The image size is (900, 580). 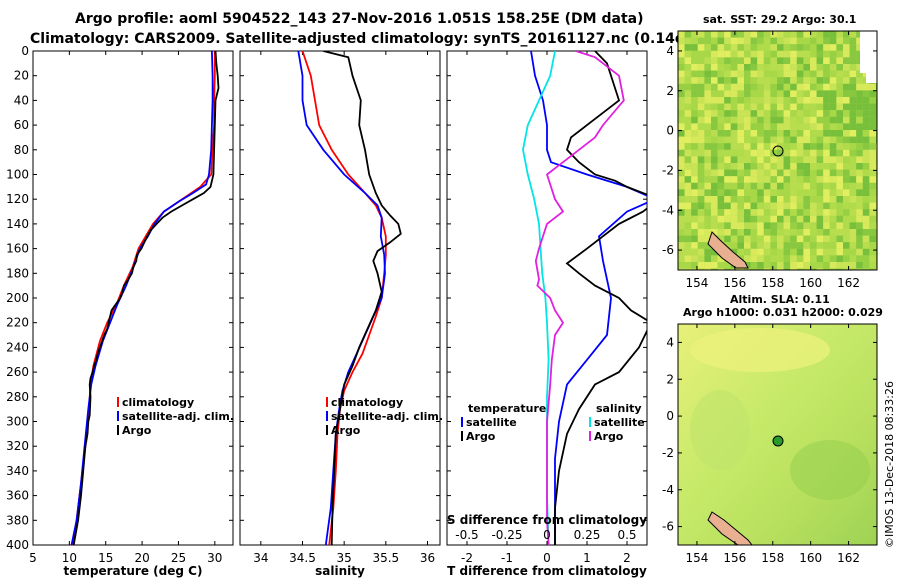 What do you see at coordinates (466, 535) in the screenshot?
I see `x-tick-label-top: -0.5` at bounding box center [466, 535].